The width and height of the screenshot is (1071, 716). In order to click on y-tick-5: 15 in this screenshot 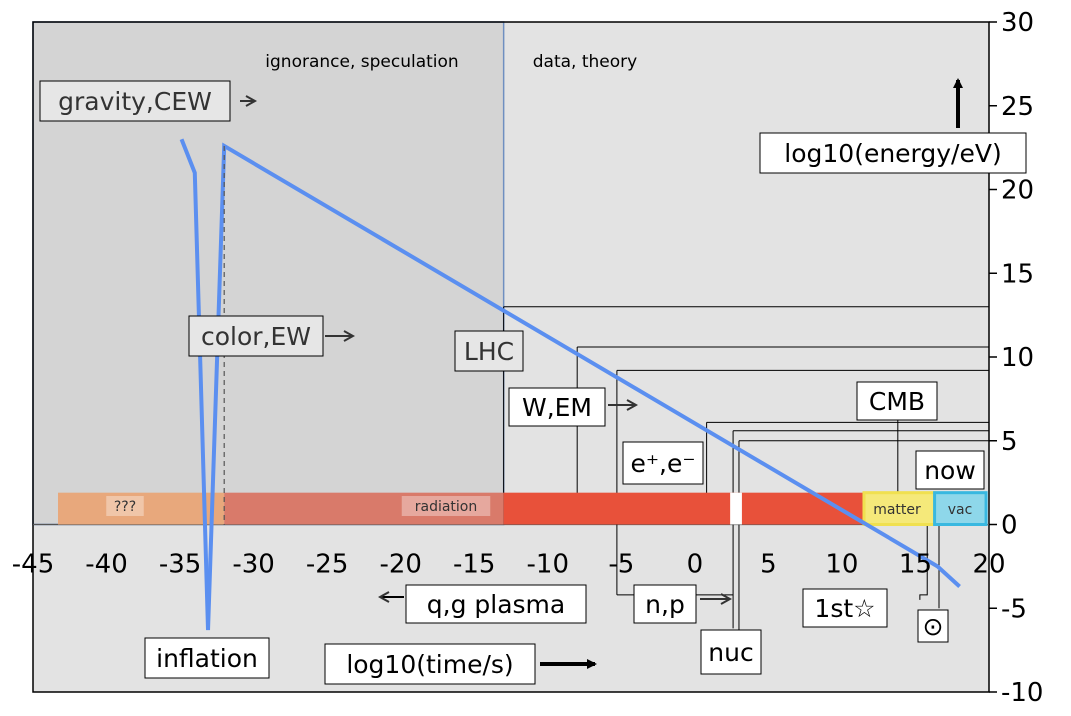, I will do `click(1017, 274)`.